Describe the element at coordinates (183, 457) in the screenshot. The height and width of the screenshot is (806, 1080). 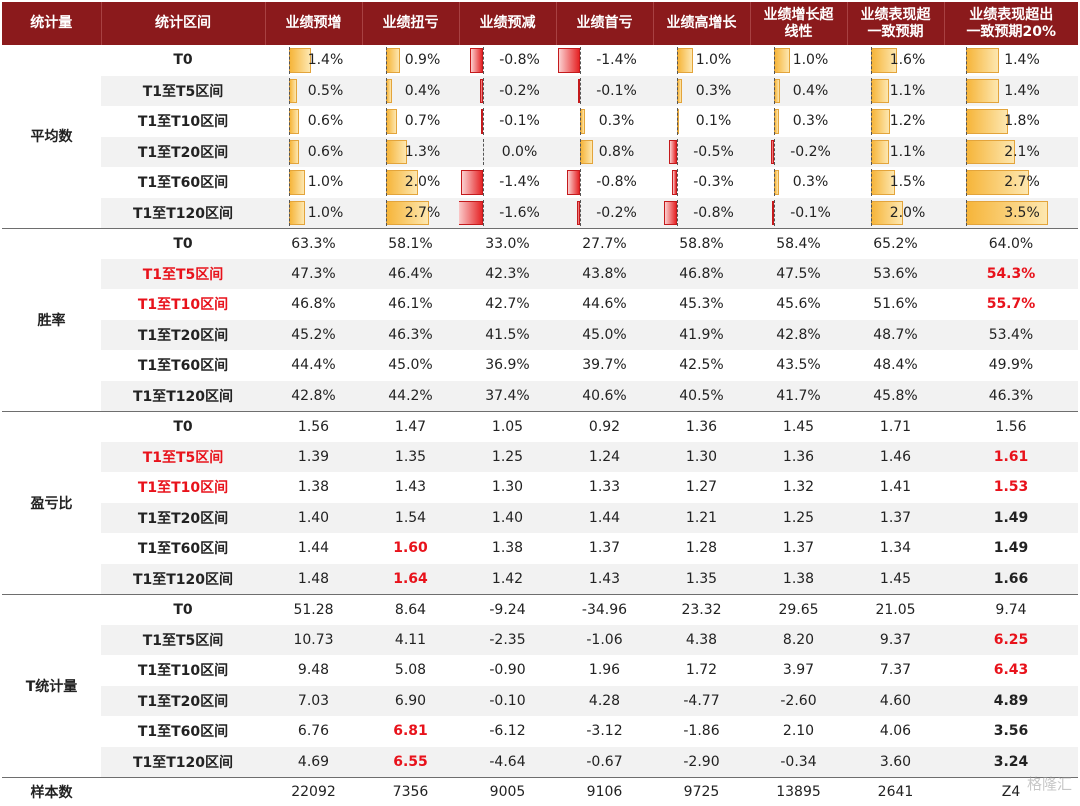
I see `row-label: T1至T5区间` at that location.